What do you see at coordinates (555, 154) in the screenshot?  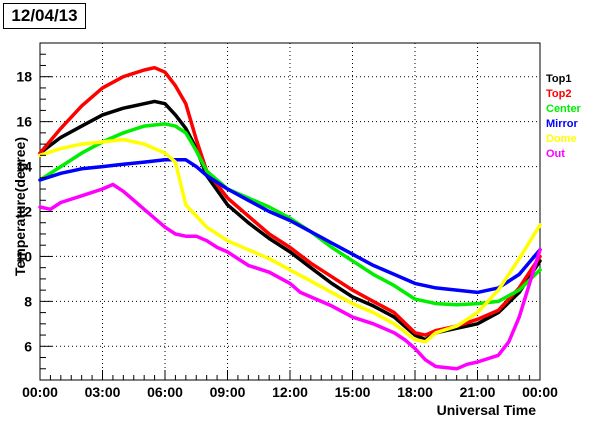 I see `legend-entry-out: Out` at bounding box center [555, 154].